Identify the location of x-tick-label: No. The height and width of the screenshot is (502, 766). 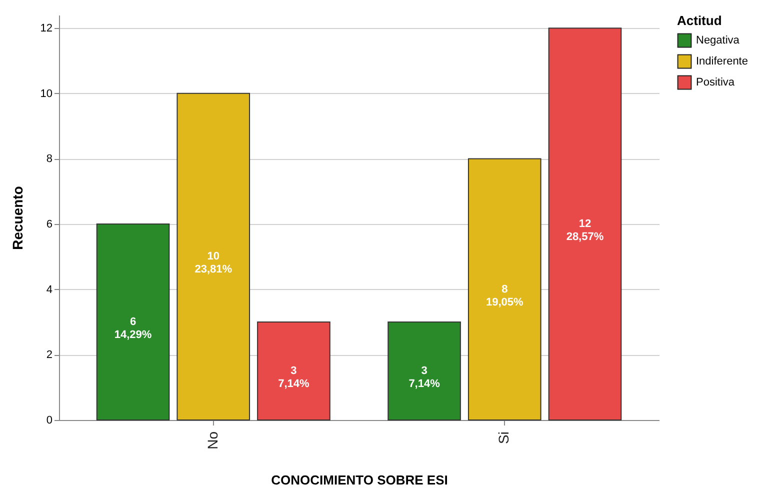
(212, 440).